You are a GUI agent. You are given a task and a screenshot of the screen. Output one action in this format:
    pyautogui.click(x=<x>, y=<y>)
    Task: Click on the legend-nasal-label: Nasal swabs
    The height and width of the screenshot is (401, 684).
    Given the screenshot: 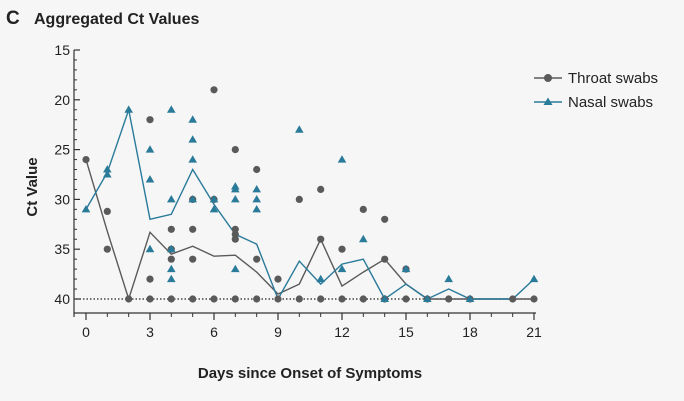 What is the action you would take?
    pyautogui.click(x=610, y=102)
    